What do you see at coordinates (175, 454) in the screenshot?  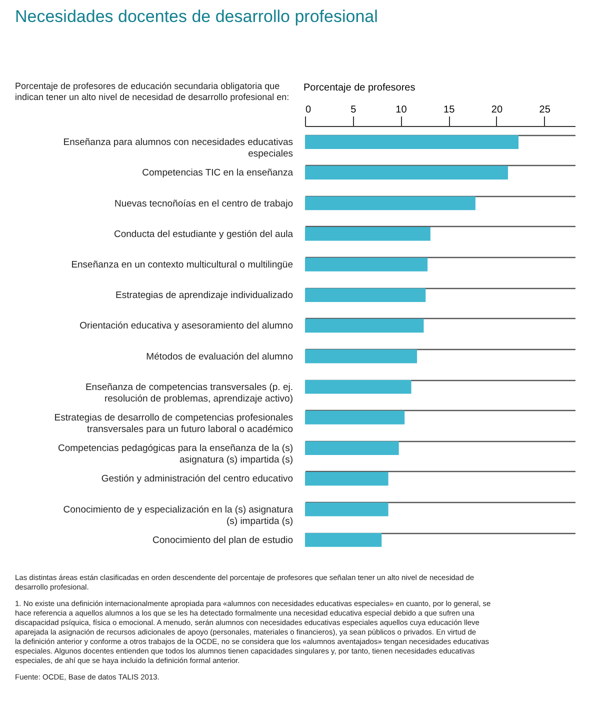 I see `y-tick-label: Competencias pedagógicas para la enseñanza de la (s) asignatura (s) impartida (s)` at bounding box center [175, 454].